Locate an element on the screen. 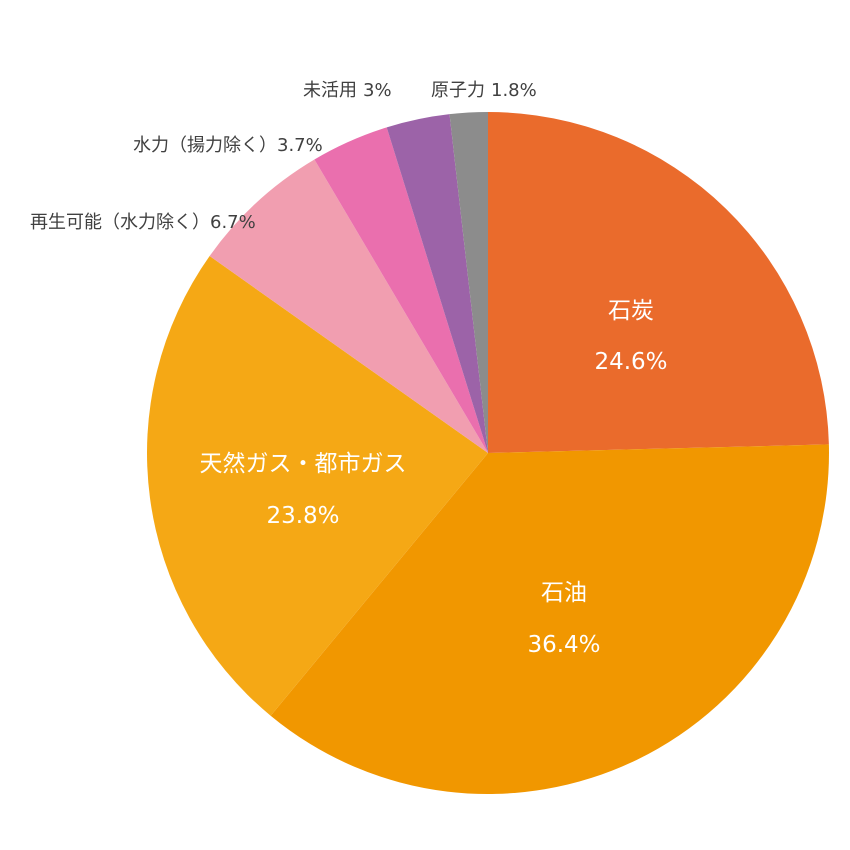 This screenshot has height=850, width=850. slice-label-oil: 石油 is located at coordinates (564, 593).